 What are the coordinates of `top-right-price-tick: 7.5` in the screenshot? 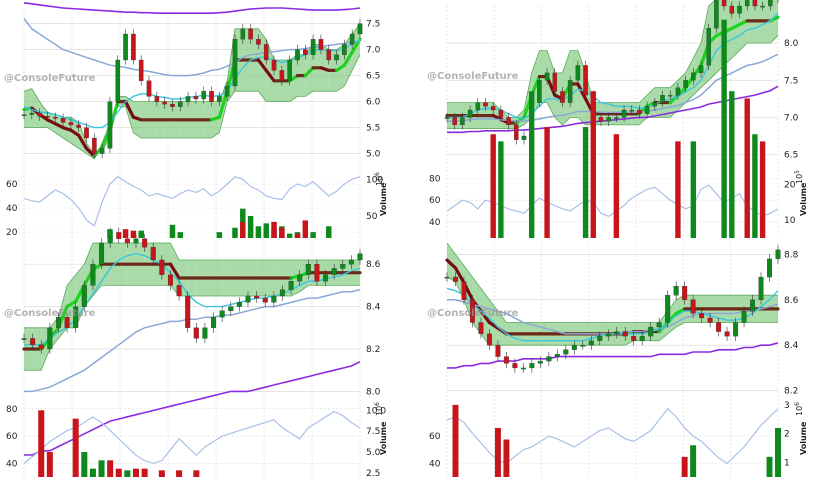 It's located at (791, 81).